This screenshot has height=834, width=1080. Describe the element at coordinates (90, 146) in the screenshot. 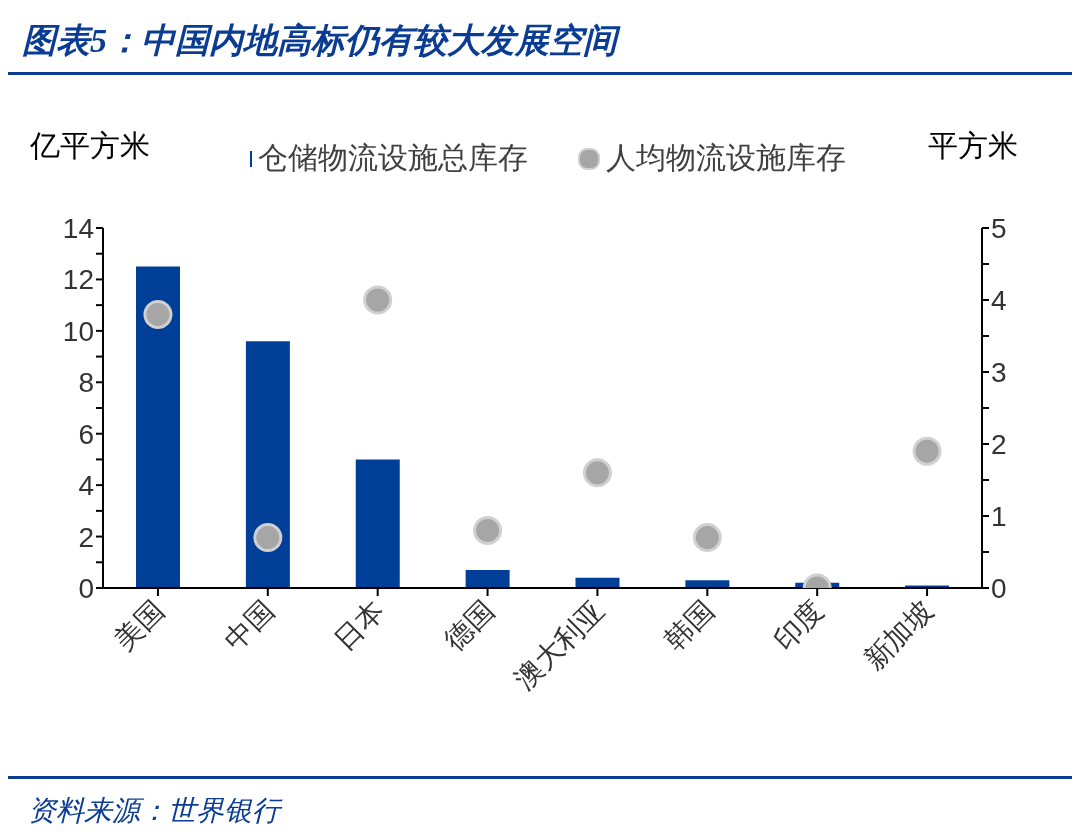

I see `y-axis-title: 亿平方米` at that location.